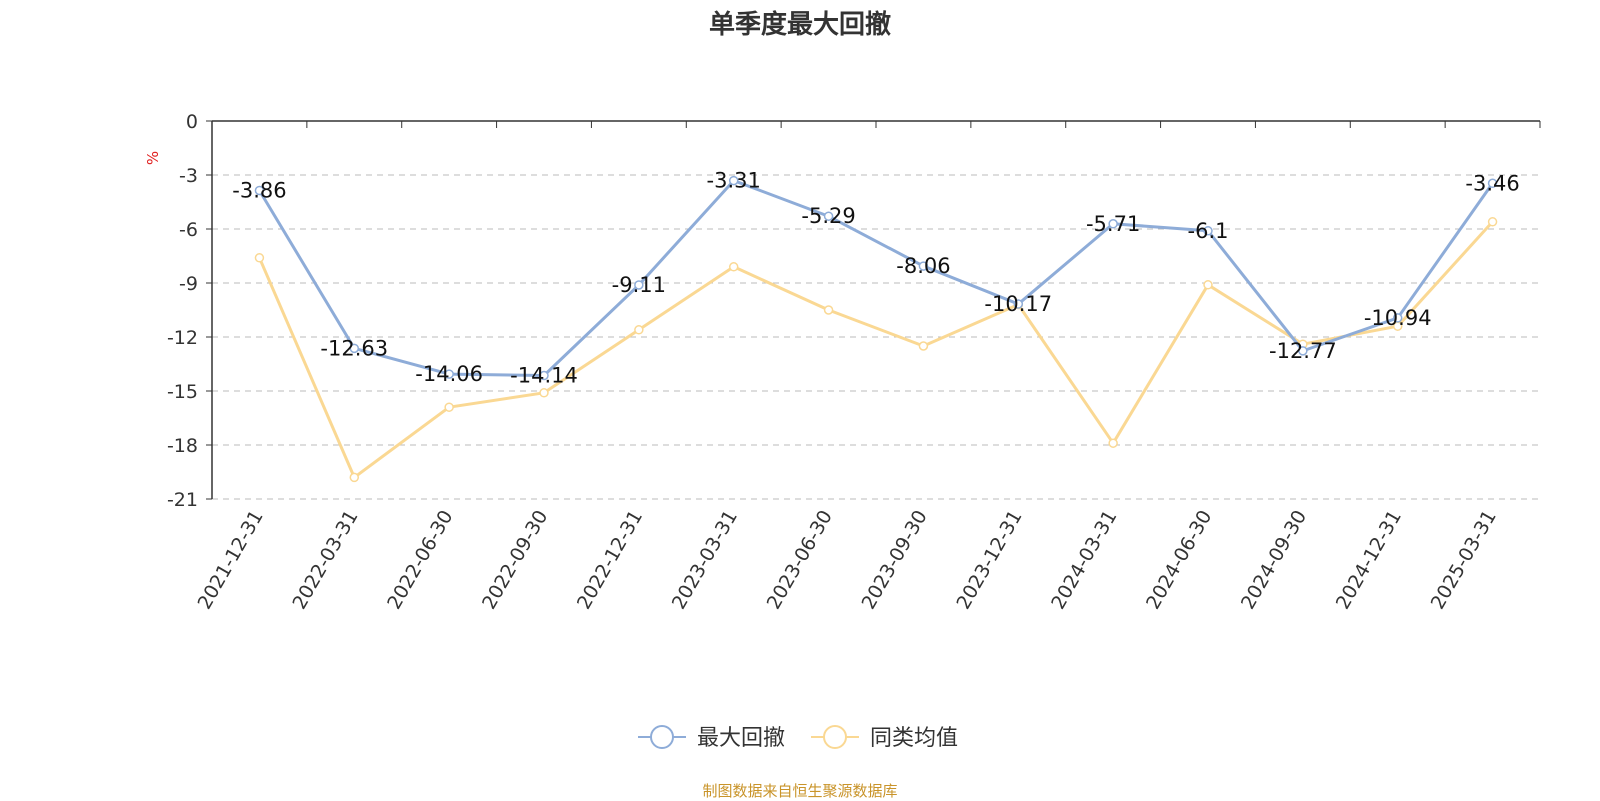 This screenshot has height=801, width=1600. I want to click on x-tick-label: 2024-06-30, so click(1179, 560).